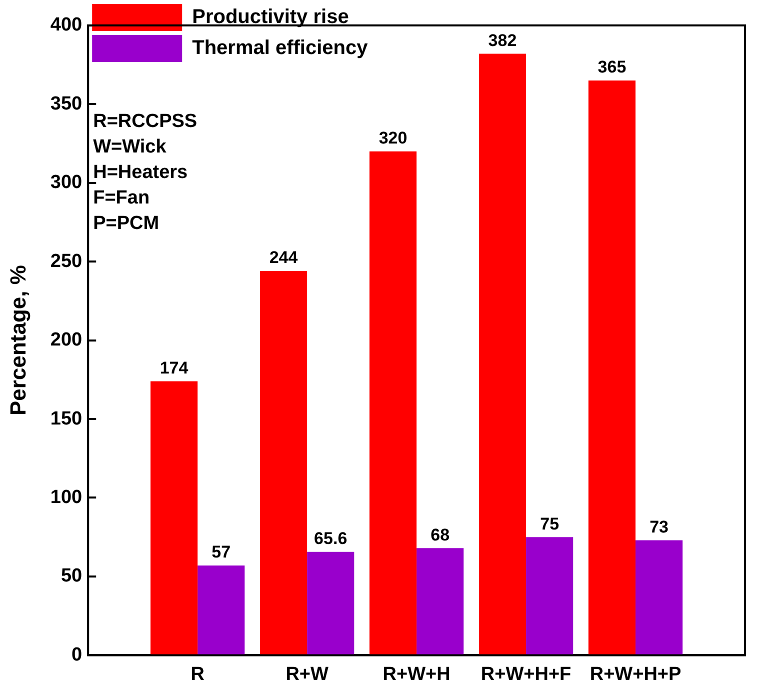  I want to click on data-label: 365, so click(612, 67).